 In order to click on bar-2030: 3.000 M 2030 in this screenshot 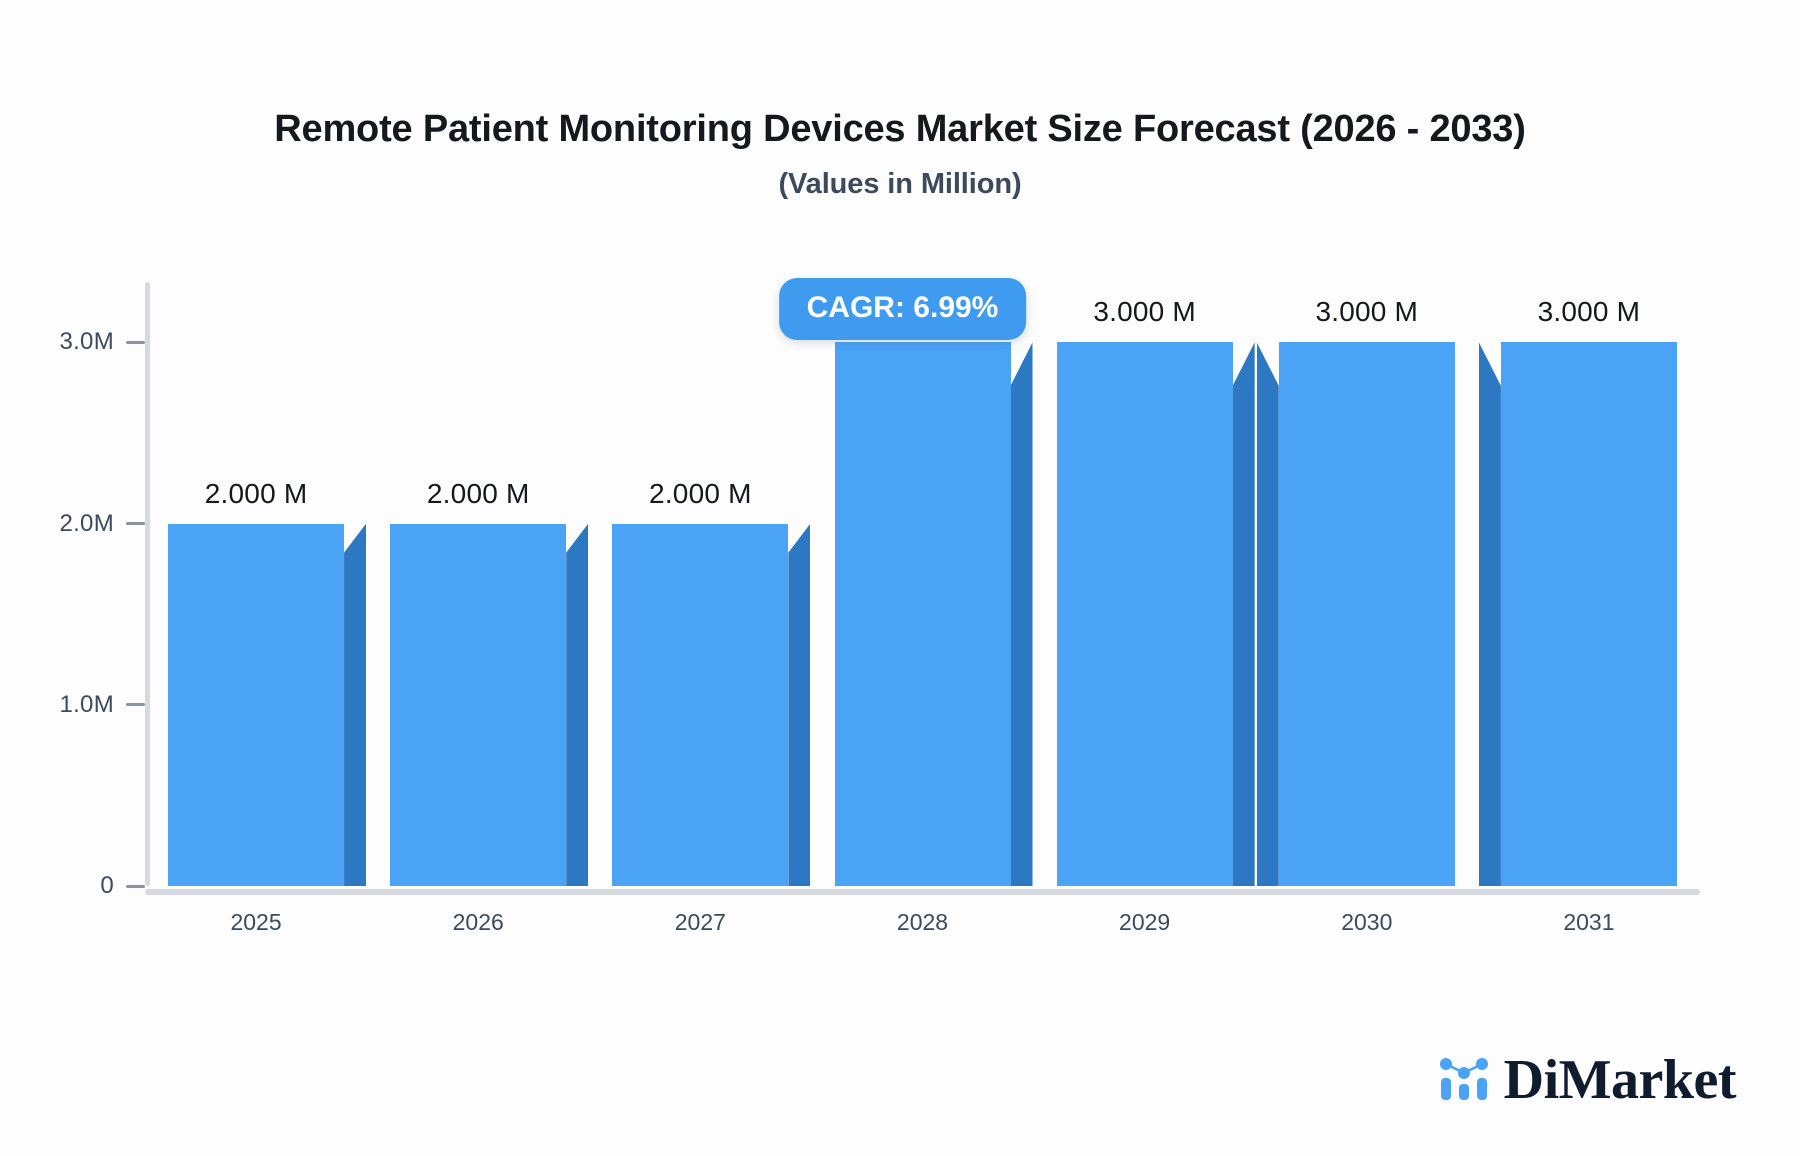, I will do `click(1355, 615)`.